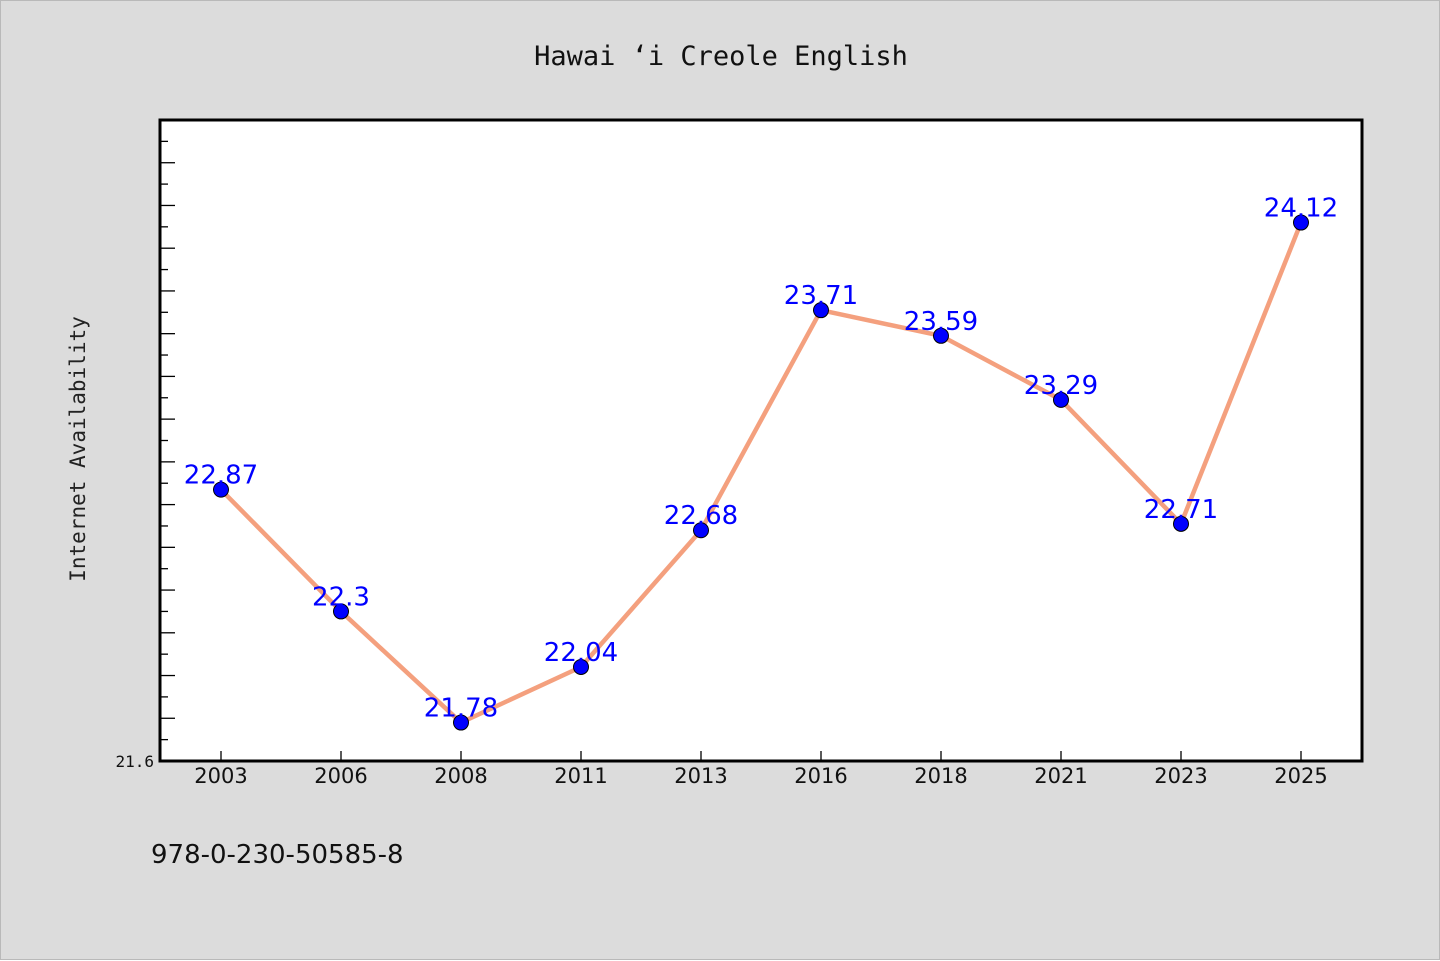  Describe the element at coordinates (701, 516) in the screenshot. I see `data-label: 22.68` at that location.